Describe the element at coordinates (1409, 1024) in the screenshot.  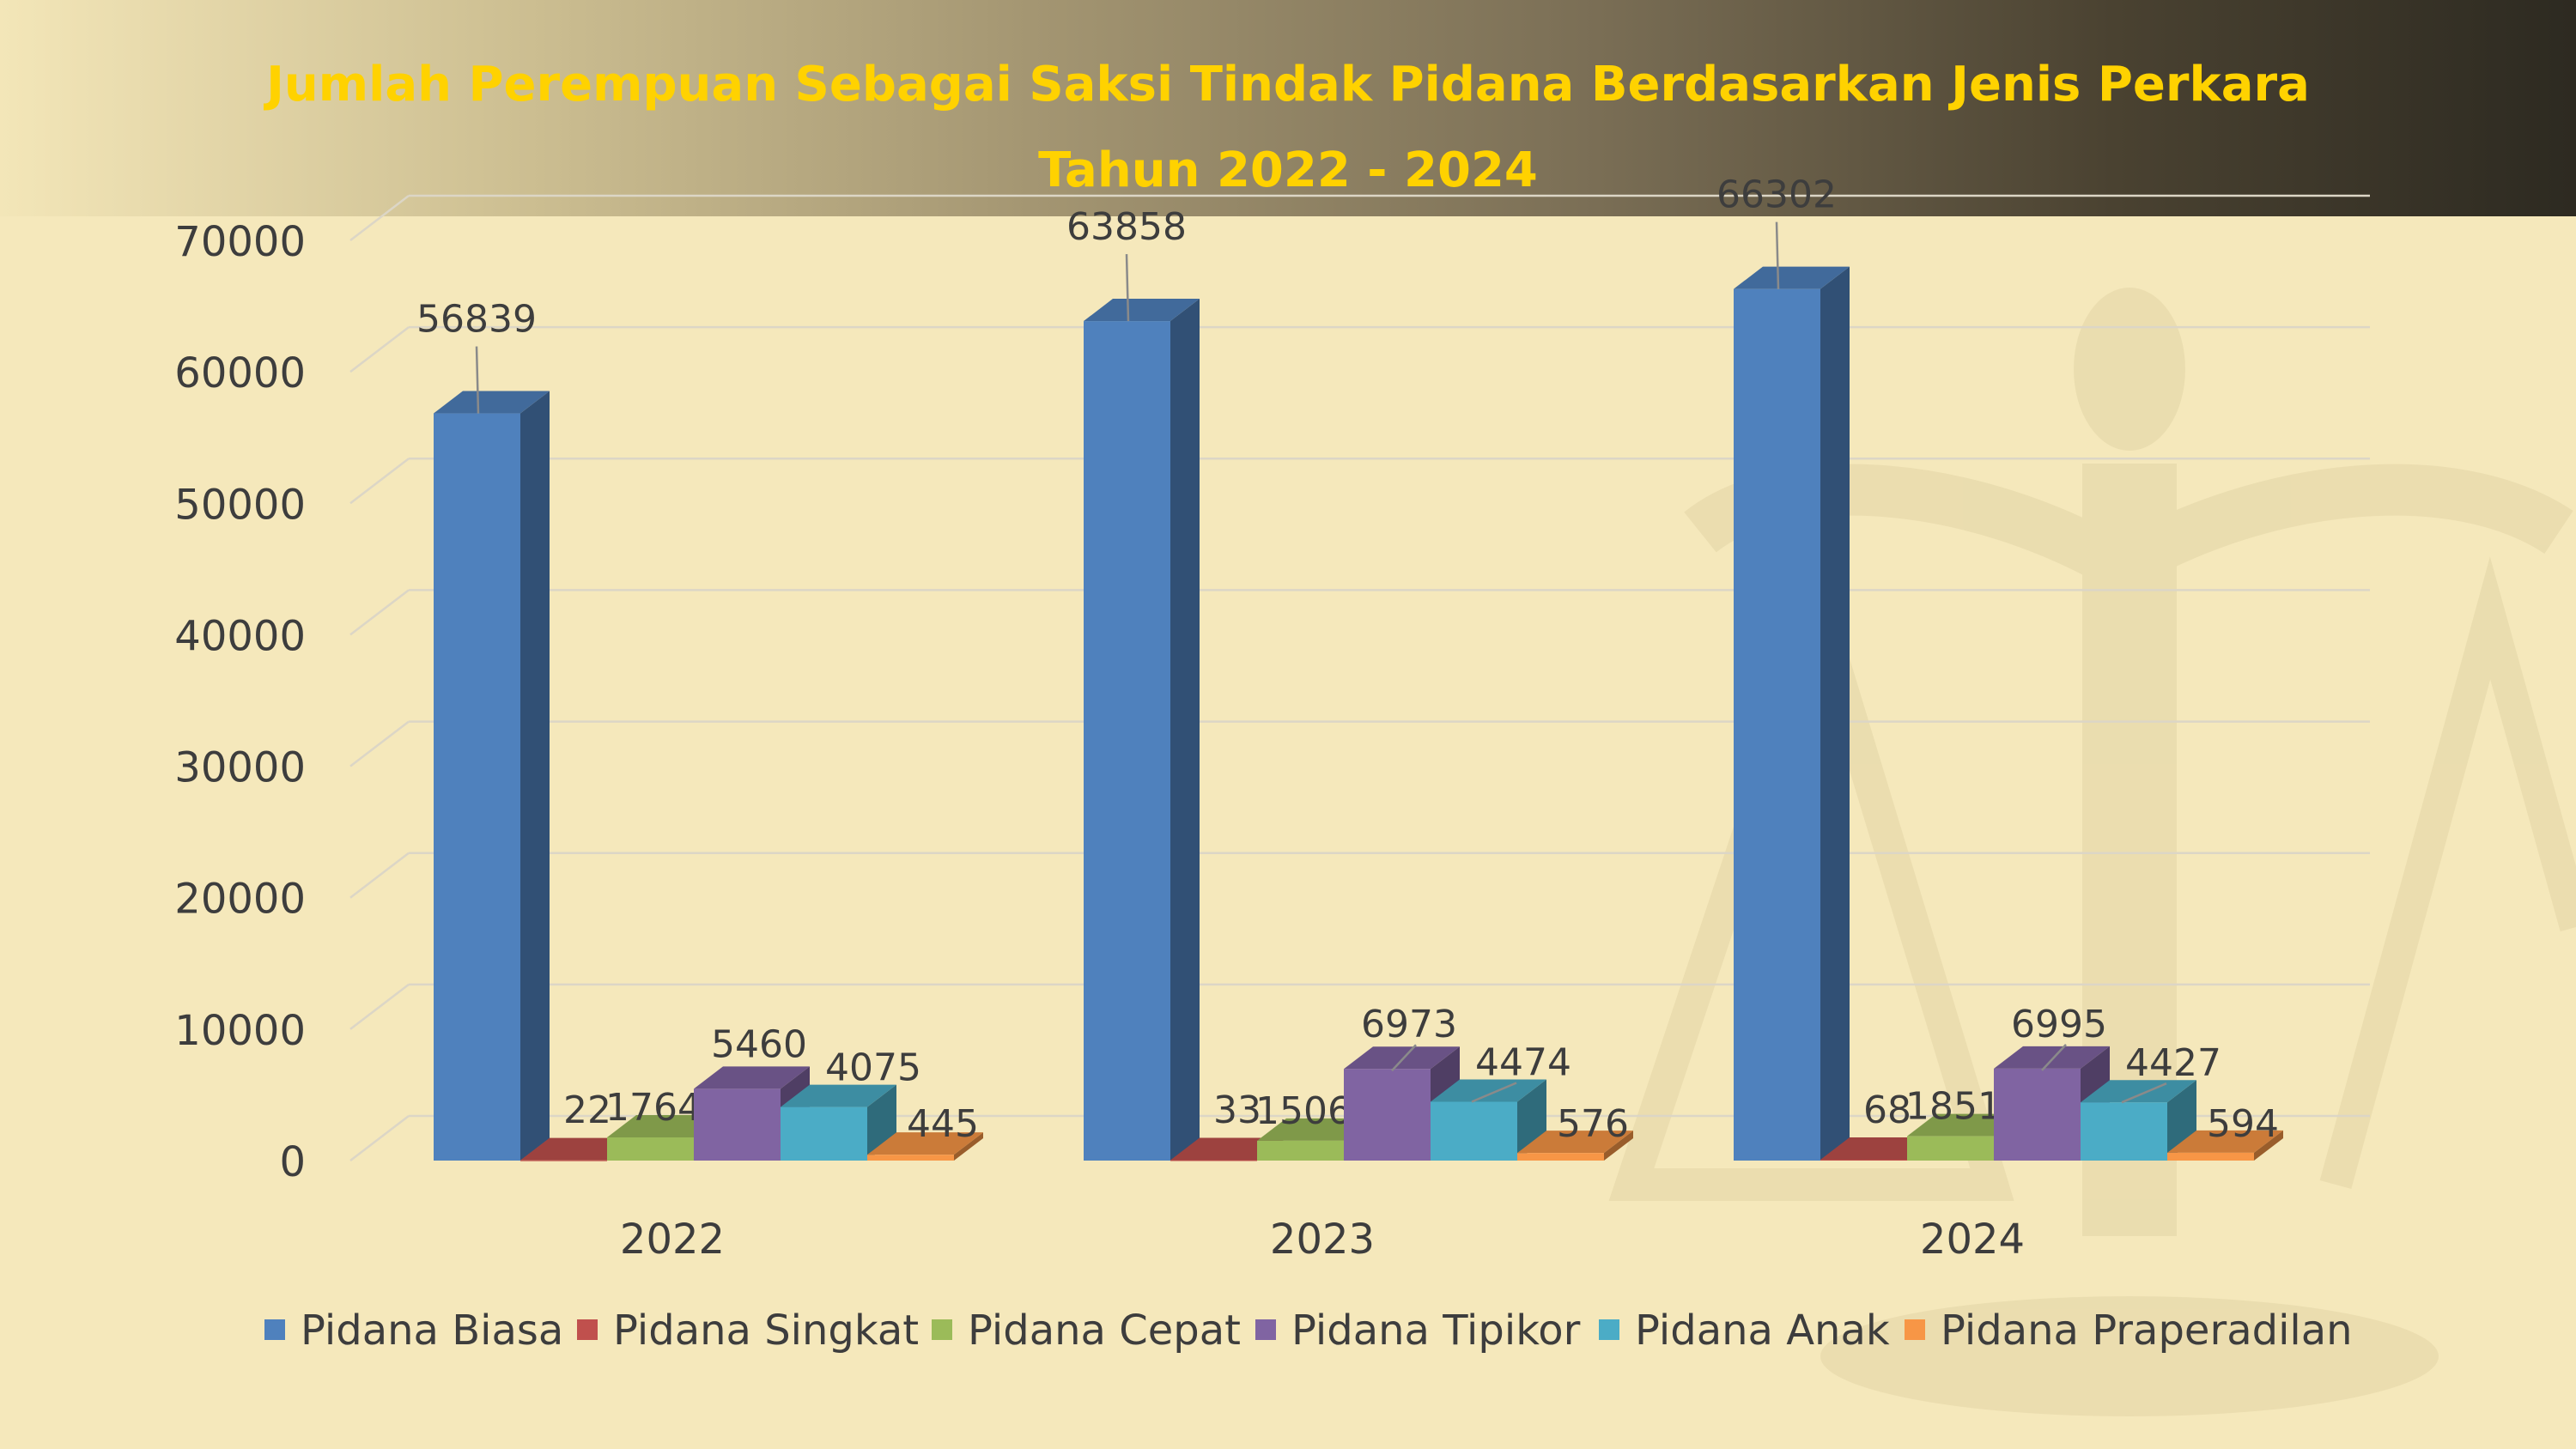
I see `data-label: 6973` at that location.